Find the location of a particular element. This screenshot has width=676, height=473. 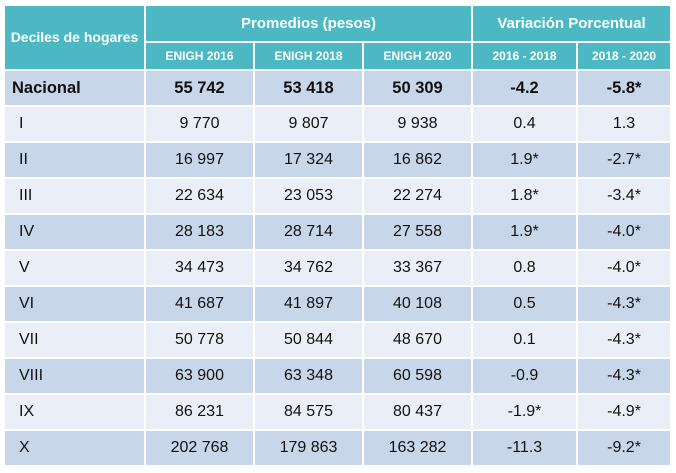

enigh-2016-cell: 55 742 is located at coordinates (199, 88).